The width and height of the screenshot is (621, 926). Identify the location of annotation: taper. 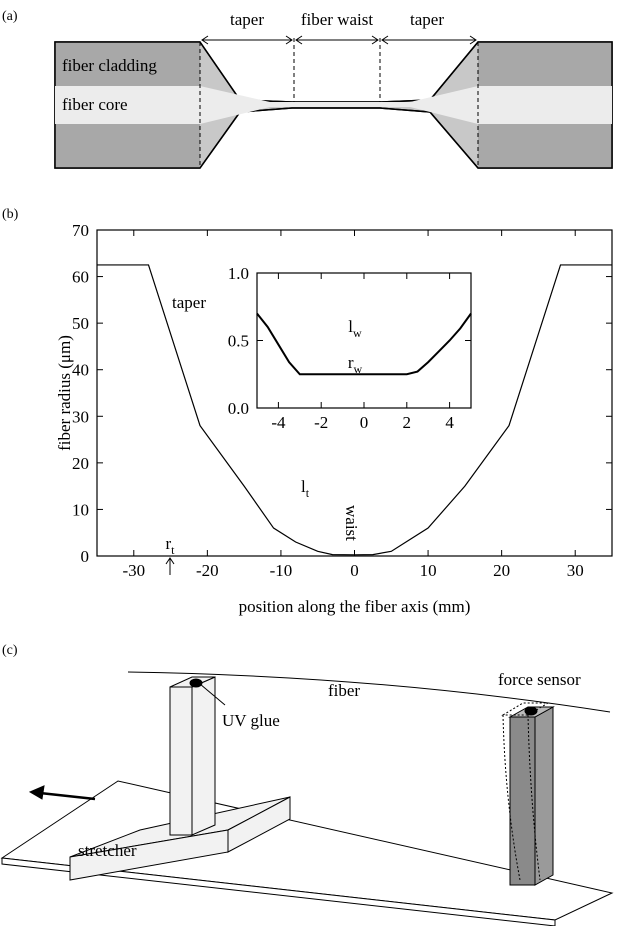
(189, 302).